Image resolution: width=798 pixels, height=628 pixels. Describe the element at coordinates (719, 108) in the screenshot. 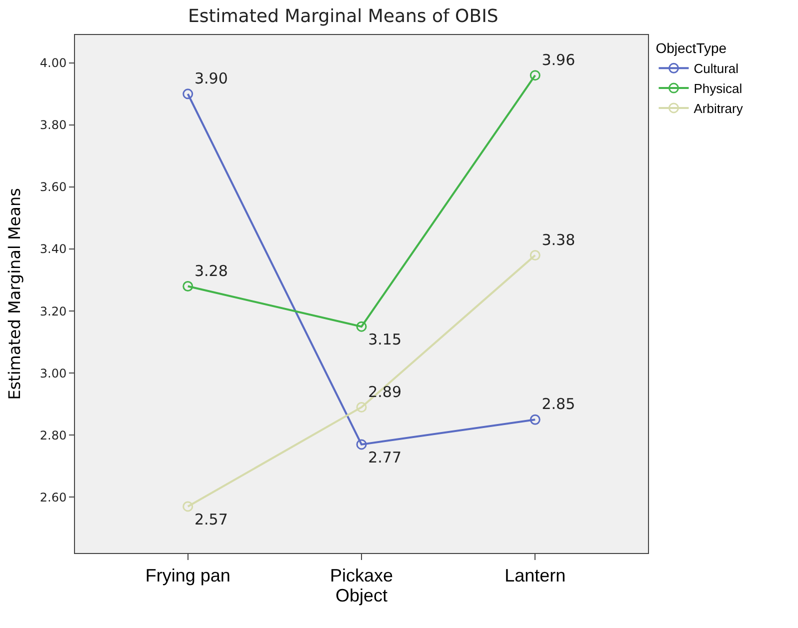

I see `legend-label: Arbitrary` at that location.